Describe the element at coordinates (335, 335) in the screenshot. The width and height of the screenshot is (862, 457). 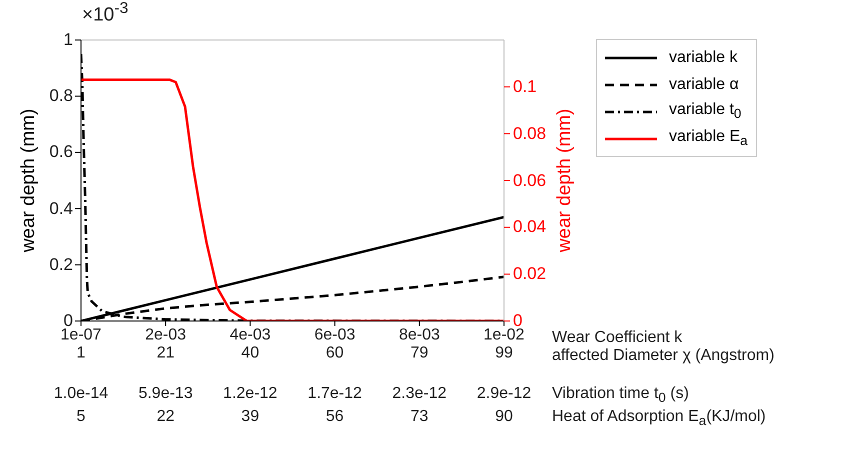
I see `x-tick-label: 6e-03` at that location.